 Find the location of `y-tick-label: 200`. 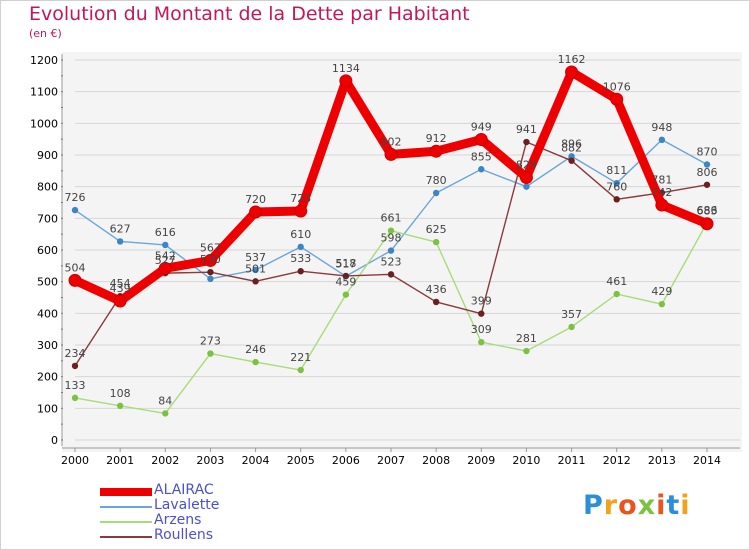

y-tick-label: 200 is located at coordinates (47, 377).